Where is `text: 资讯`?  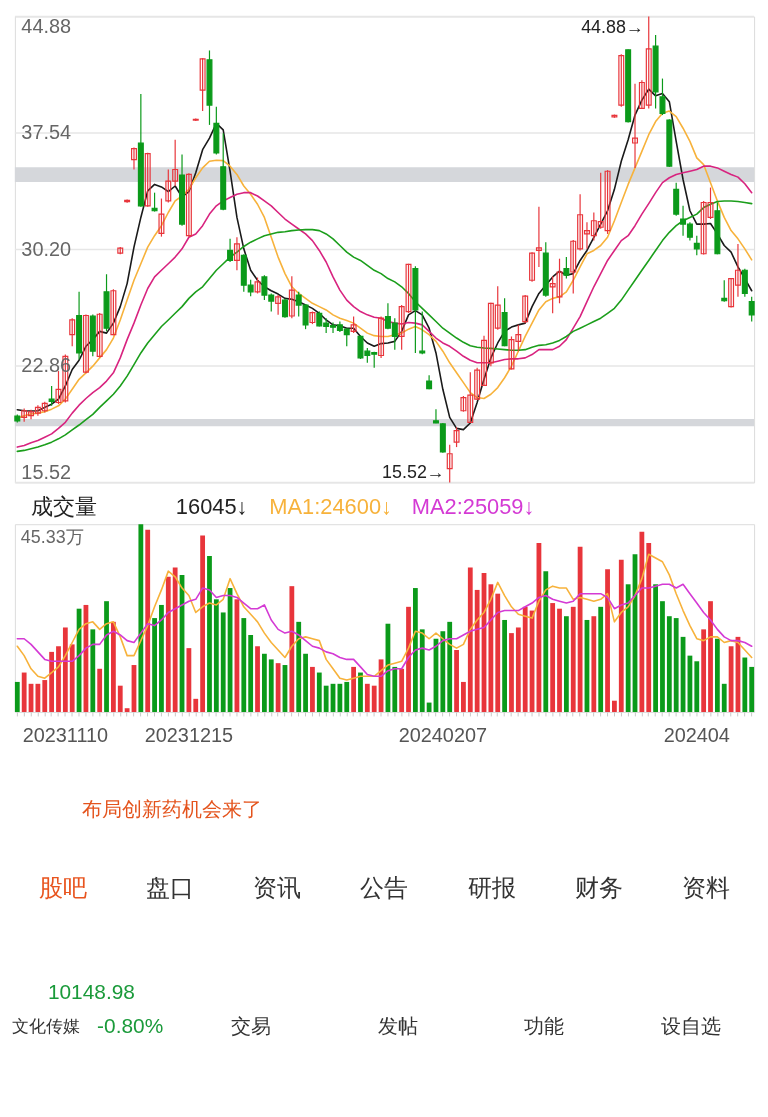
text: 资讯 is located at coordinates (277, 887).